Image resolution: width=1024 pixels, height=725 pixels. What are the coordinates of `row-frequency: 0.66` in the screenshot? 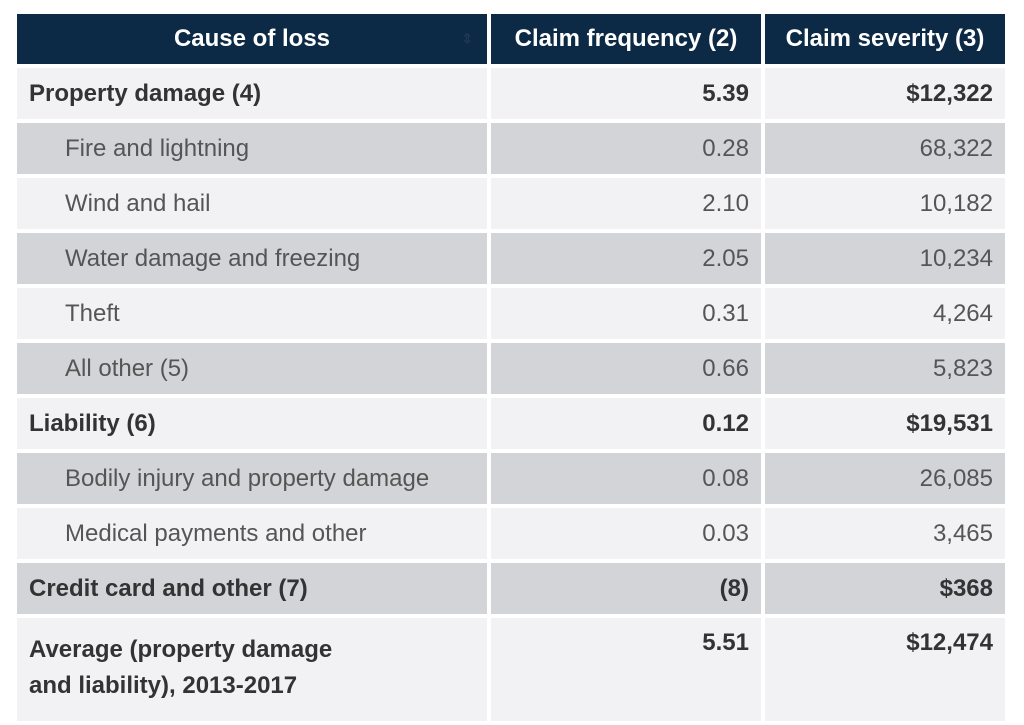 It's located at (626, 368).